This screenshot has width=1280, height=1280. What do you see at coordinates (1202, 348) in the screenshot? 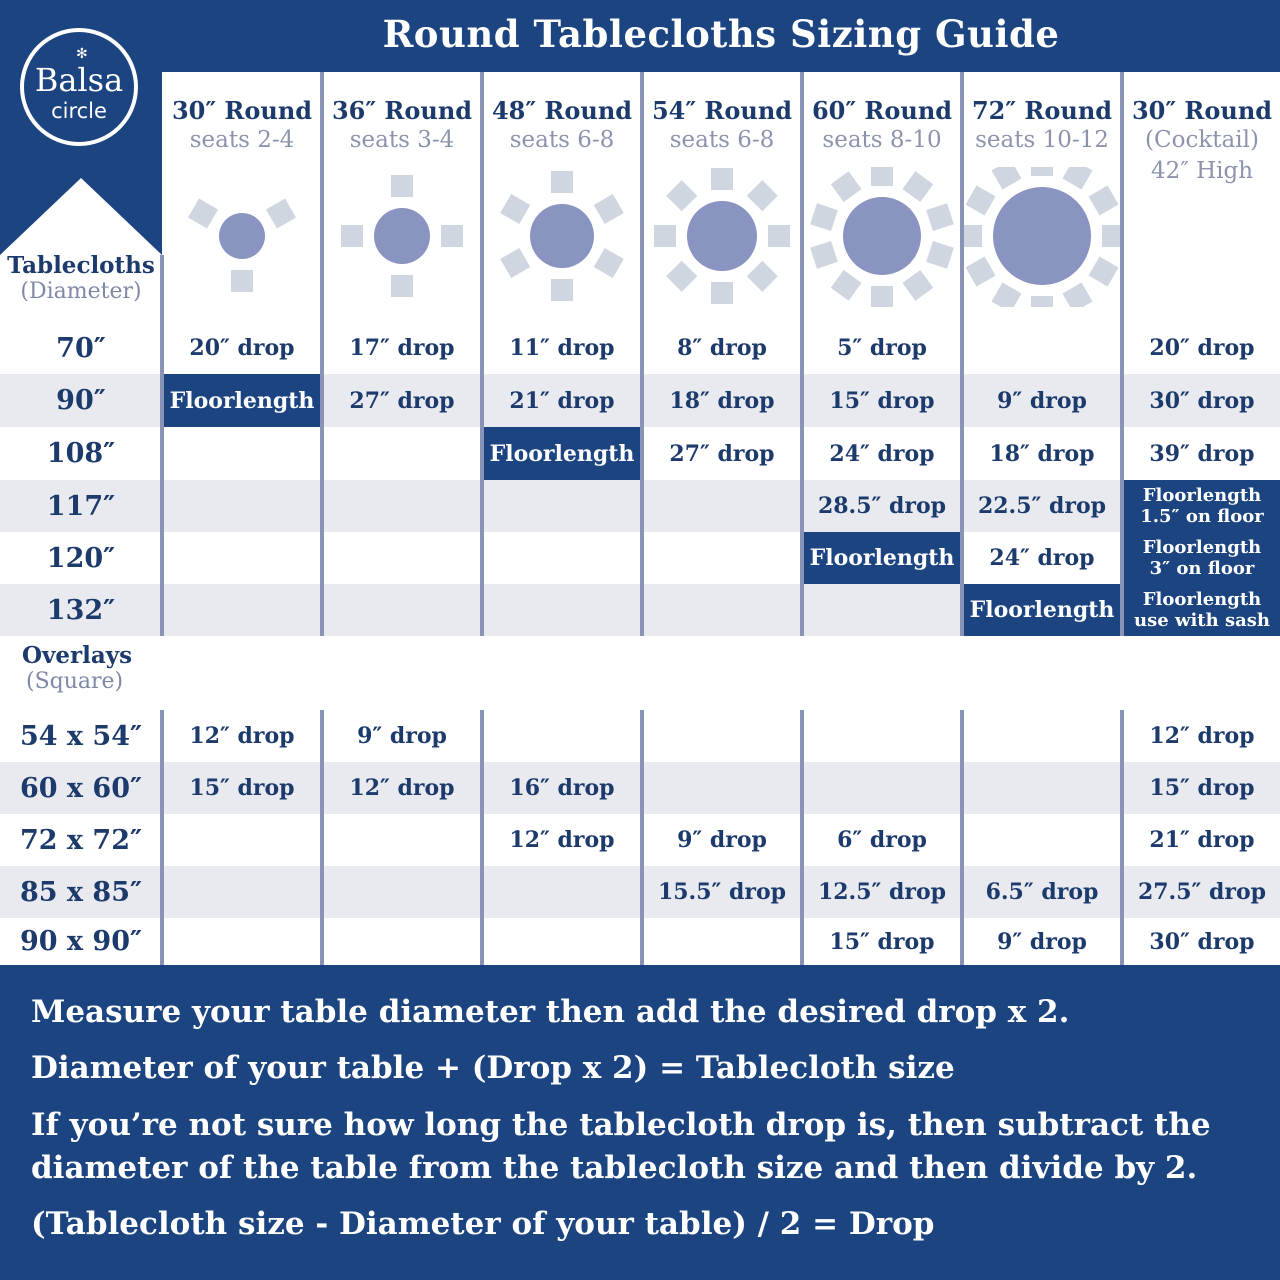
I see `drop-cell: 20″ drop` at bounding box center [1202, 348].